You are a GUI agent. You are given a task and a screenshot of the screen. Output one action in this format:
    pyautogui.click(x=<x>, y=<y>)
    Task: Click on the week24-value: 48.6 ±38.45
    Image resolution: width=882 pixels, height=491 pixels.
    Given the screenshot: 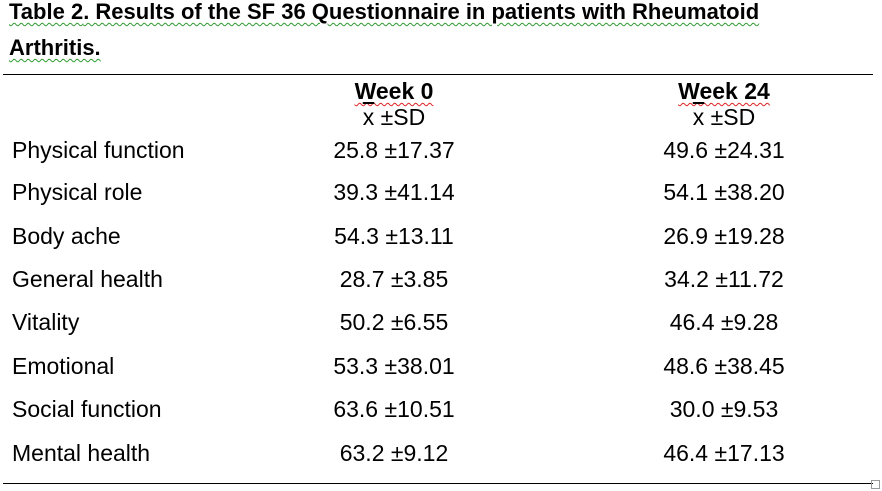 What is the action you would take?
    pyautogui.click(x=724, y=366)
    